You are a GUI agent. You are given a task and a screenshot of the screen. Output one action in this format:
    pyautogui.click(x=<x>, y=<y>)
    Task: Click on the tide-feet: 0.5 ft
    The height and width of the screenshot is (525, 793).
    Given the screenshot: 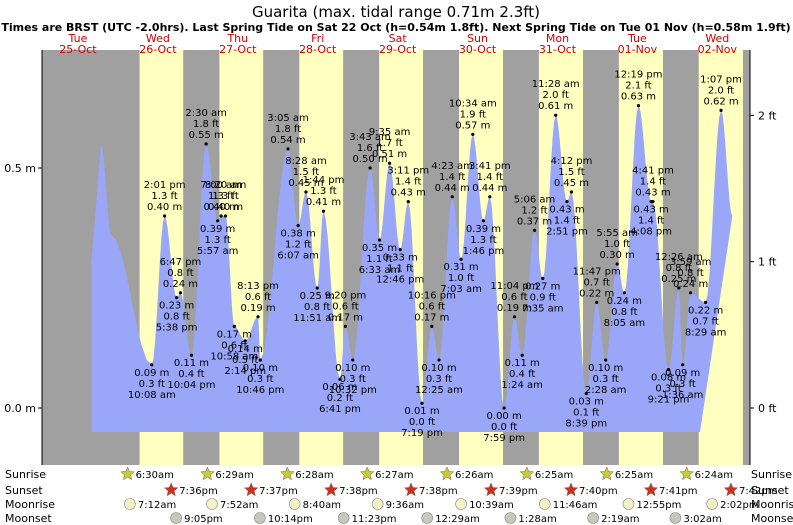 What is the action you would take?
    pyautogui.click(x=245, y=360)
    